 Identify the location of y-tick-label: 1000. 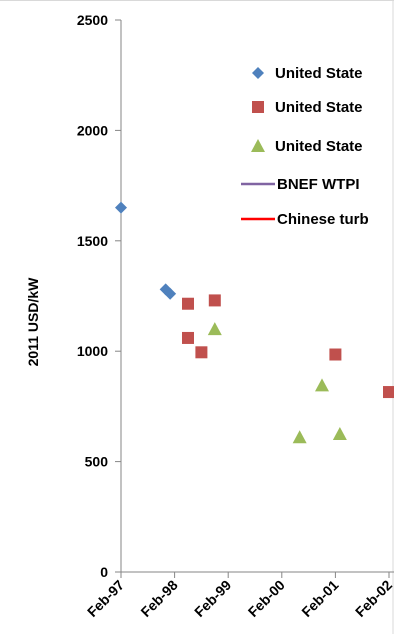
(92, 351).